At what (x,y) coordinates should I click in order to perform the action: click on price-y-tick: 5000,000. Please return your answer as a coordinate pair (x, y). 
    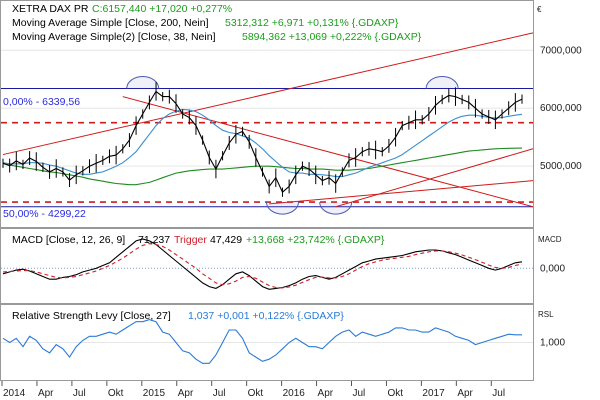
    Looking at the image, I should click on (561, 166).